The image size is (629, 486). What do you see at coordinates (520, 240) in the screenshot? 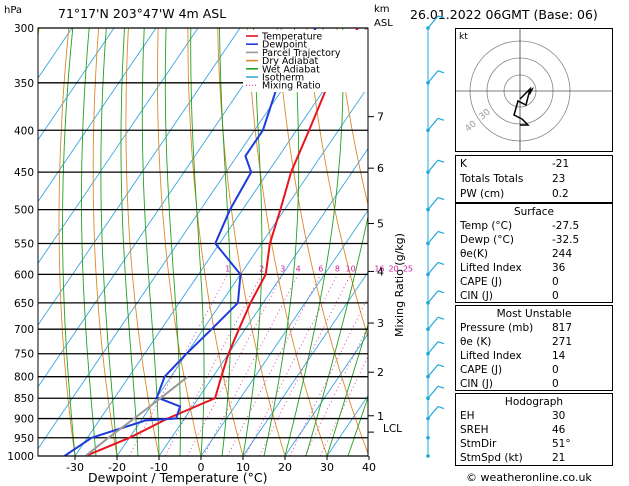
I see `surface-row: Dewp (°C) -32.5` at bounding box center [520, 240].